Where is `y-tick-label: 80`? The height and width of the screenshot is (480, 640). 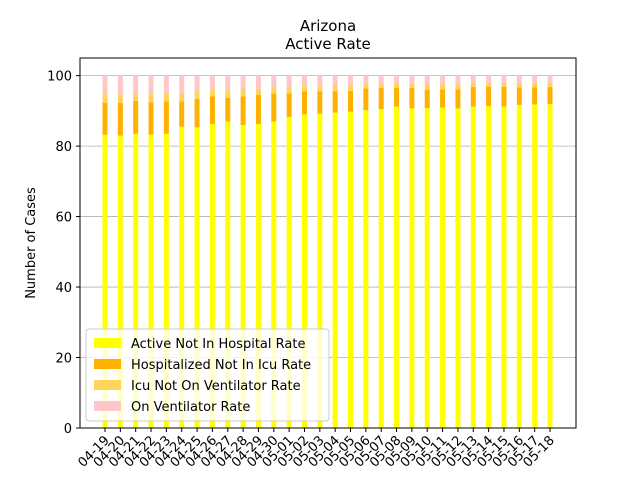 y-tick-label: 80 is located at coordinates (63, 147).